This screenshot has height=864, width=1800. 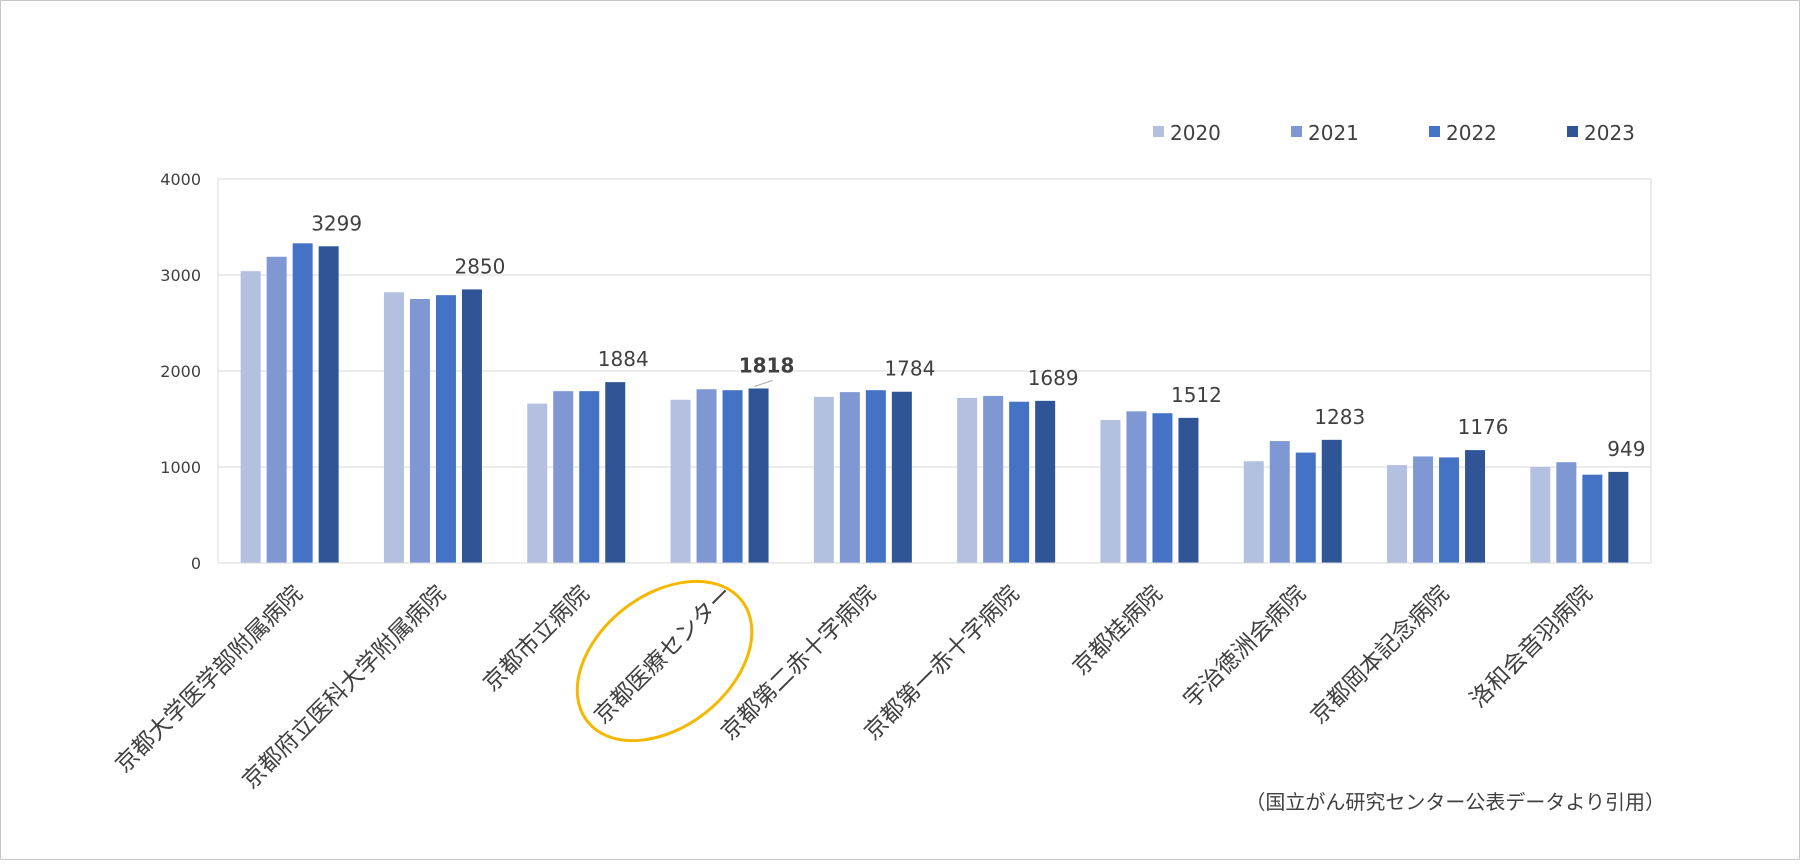 What do you see at coordinates (909, 369) in the screenshot?
I see `data-label: 1784` at bounding box center [909, 369].